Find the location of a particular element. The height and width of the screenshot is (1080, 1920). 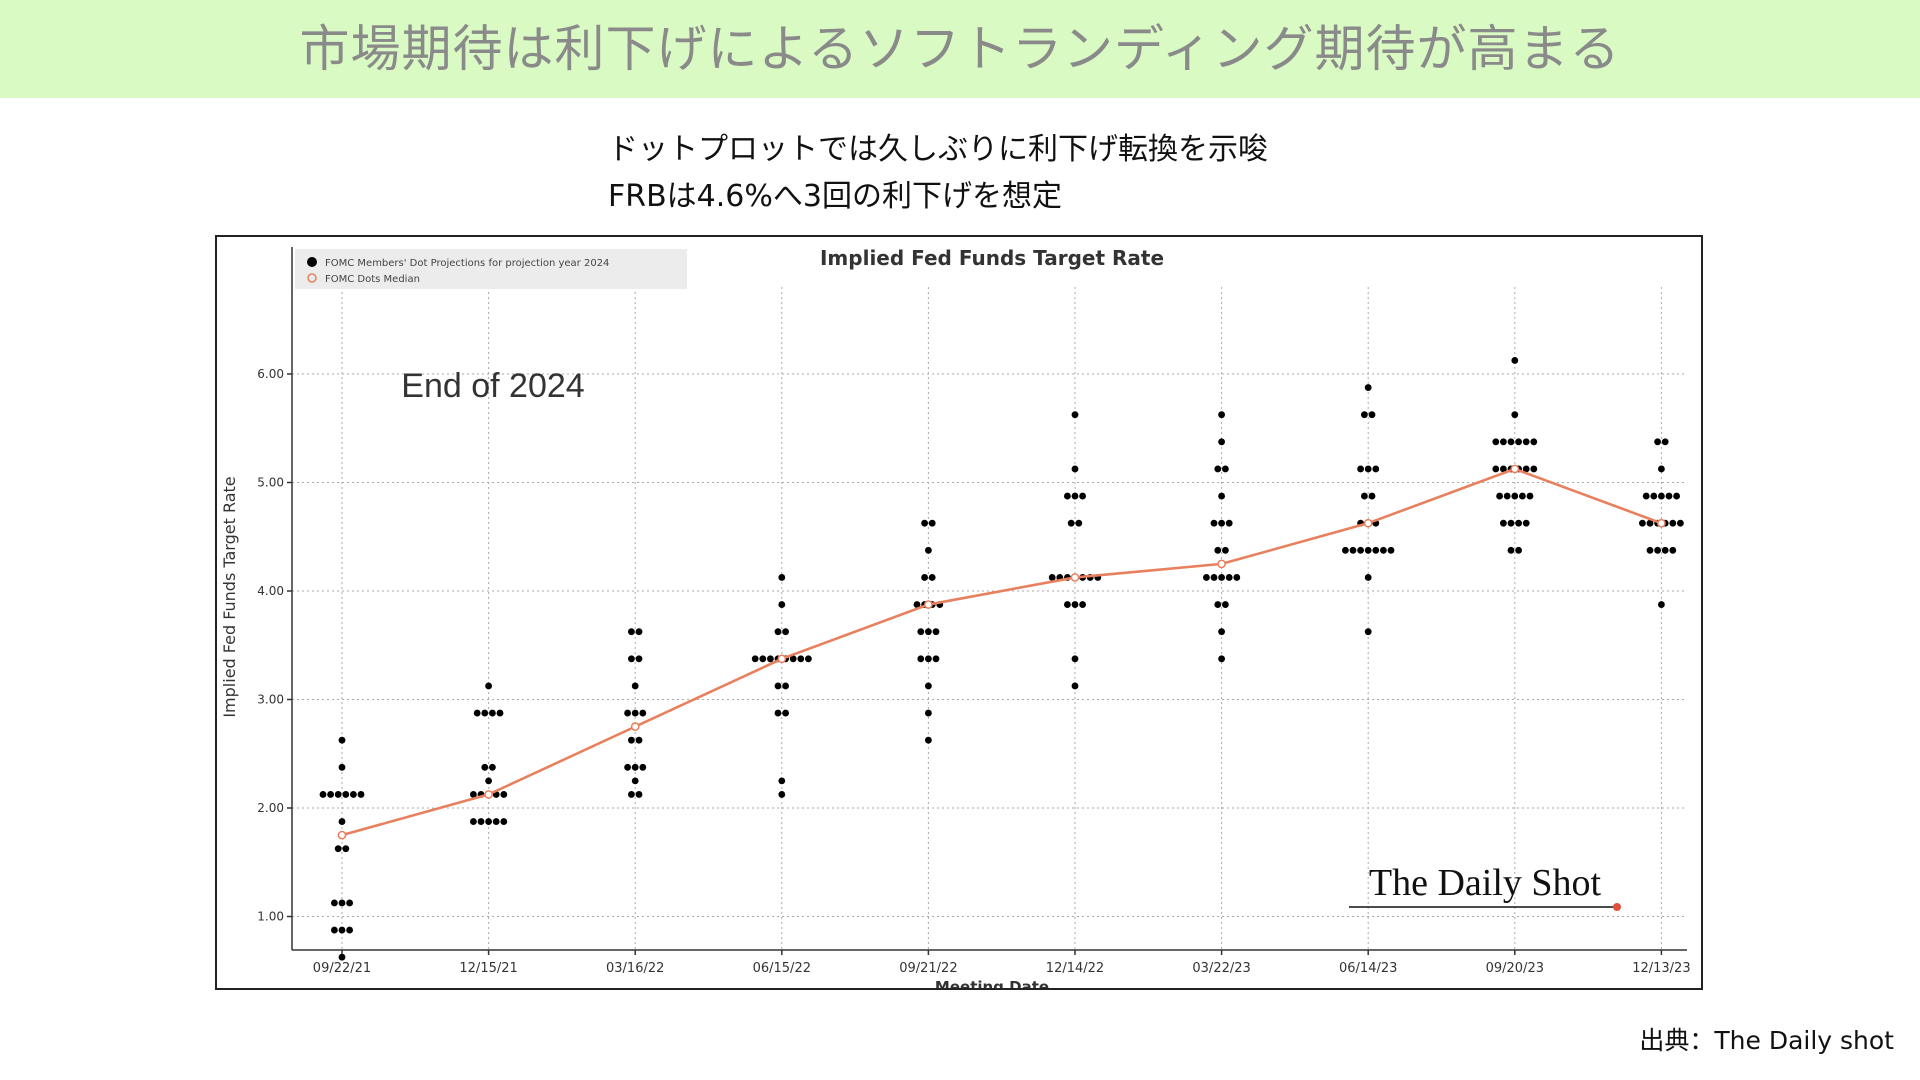

title-banner is located at coordinates (960, 49).